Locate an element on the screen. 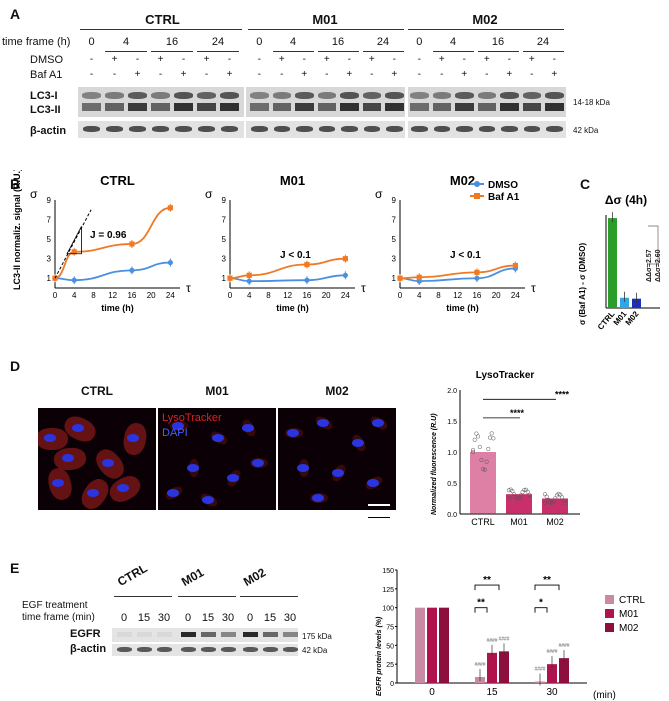 The width and height of the screenshot is (669, 701). e-category: 0 is located at coordinates (432, 692).